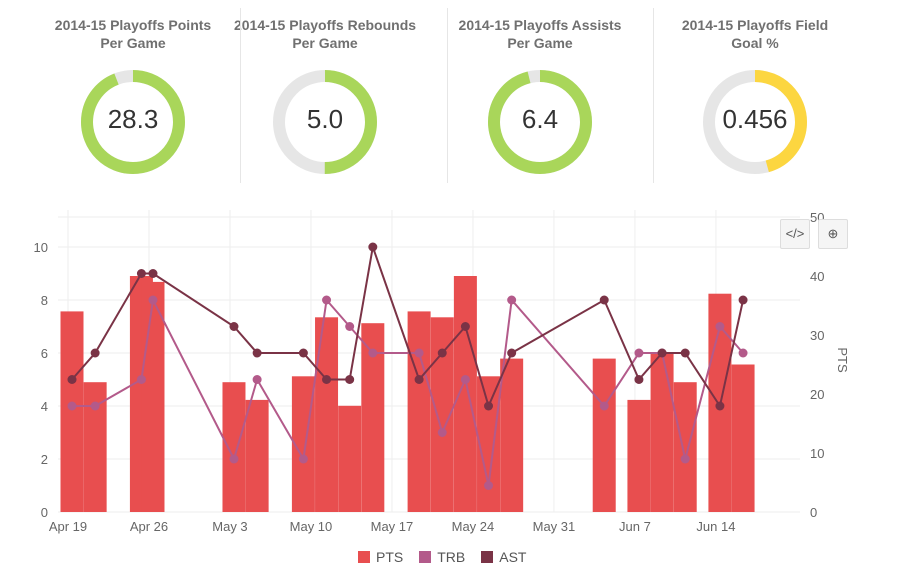  I want to click on gauge-1: 2014-15 Playoffs Rebounds Per Game 5.0, so click(325, 95).